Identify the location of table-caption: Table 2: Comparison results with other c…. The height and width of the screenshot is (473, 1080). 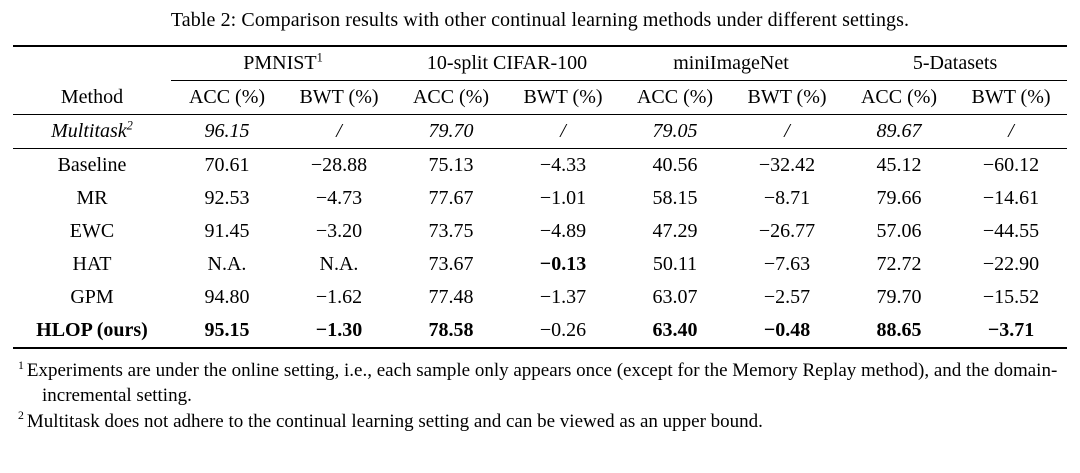
(540, 20).